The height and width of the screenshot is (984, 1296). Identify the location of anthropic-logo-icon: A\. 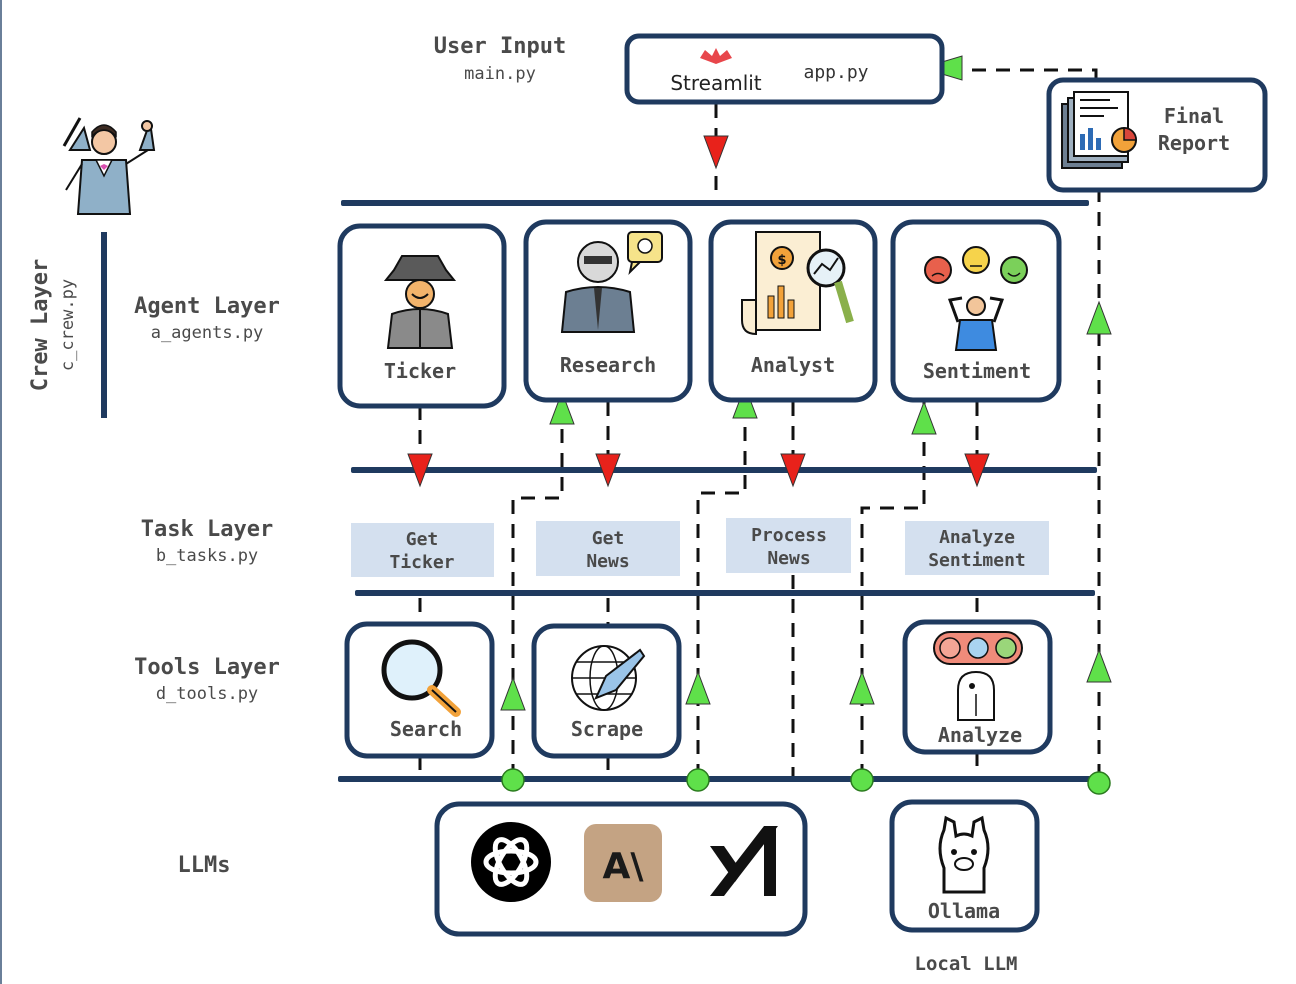
(623, 863).